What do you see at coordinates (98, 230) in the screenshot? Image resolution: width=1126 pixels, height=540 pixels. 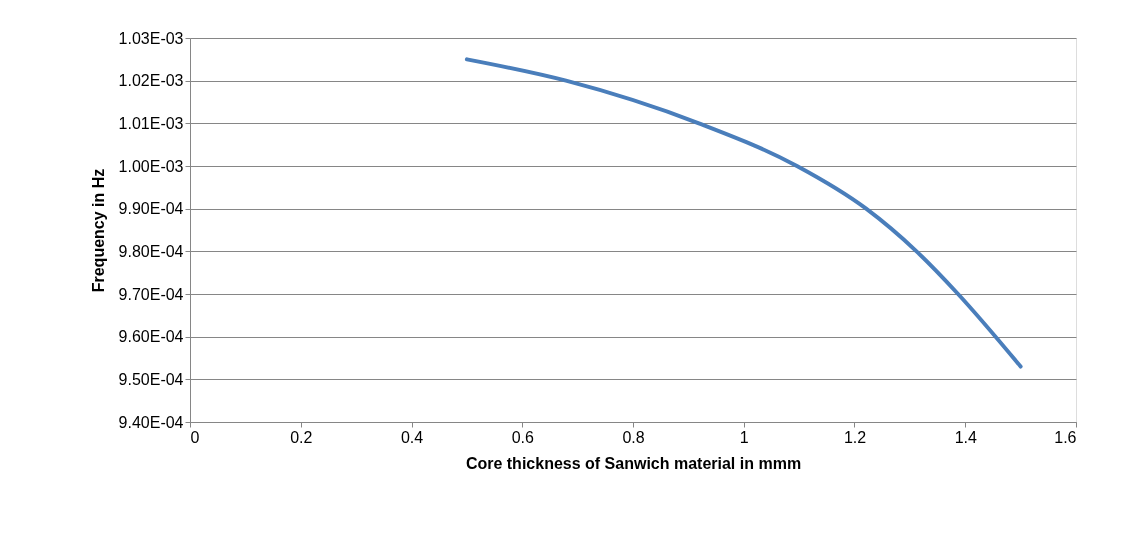 I see `y-axis-title: Frequency in Hz` at bounding box center [98, 230].